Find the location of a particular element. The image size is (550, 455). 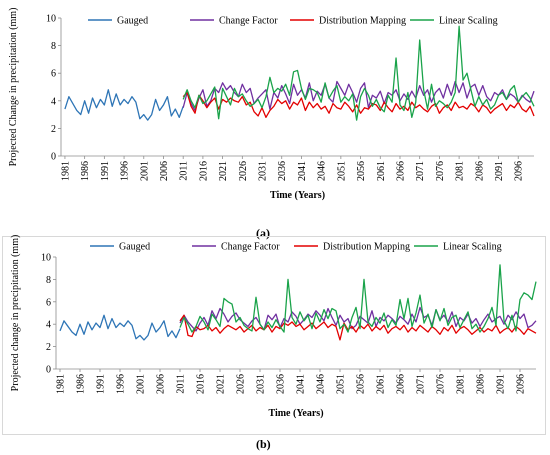

series-line-change-factor is located at coordinates (358, 96).